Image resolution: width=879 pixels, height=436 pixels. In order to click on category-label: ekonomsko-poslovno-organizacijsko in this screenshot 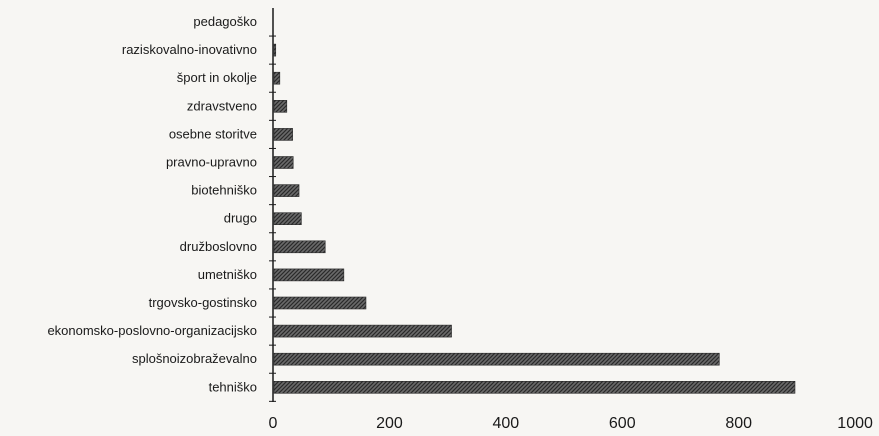, I will do `click(152, 330)`.